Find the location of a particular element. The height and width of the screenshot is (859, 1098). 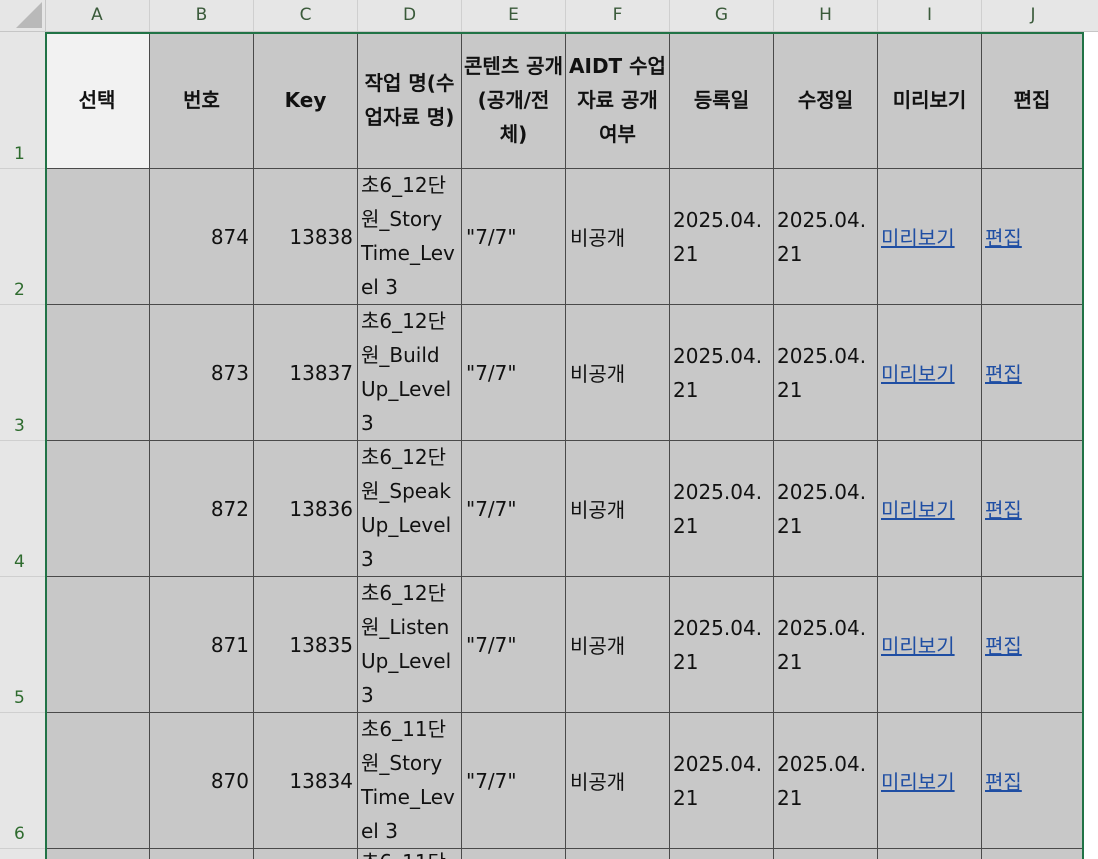

aidt-open-cell is located at coordinates (618, 854).